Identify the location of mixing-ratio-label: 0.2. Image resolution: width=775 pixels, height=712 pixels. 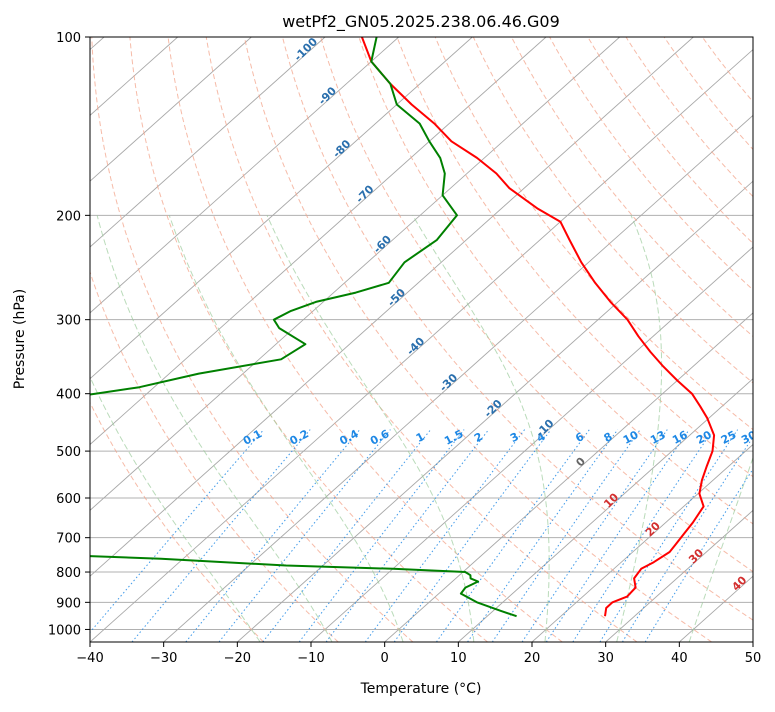
(299, 437).